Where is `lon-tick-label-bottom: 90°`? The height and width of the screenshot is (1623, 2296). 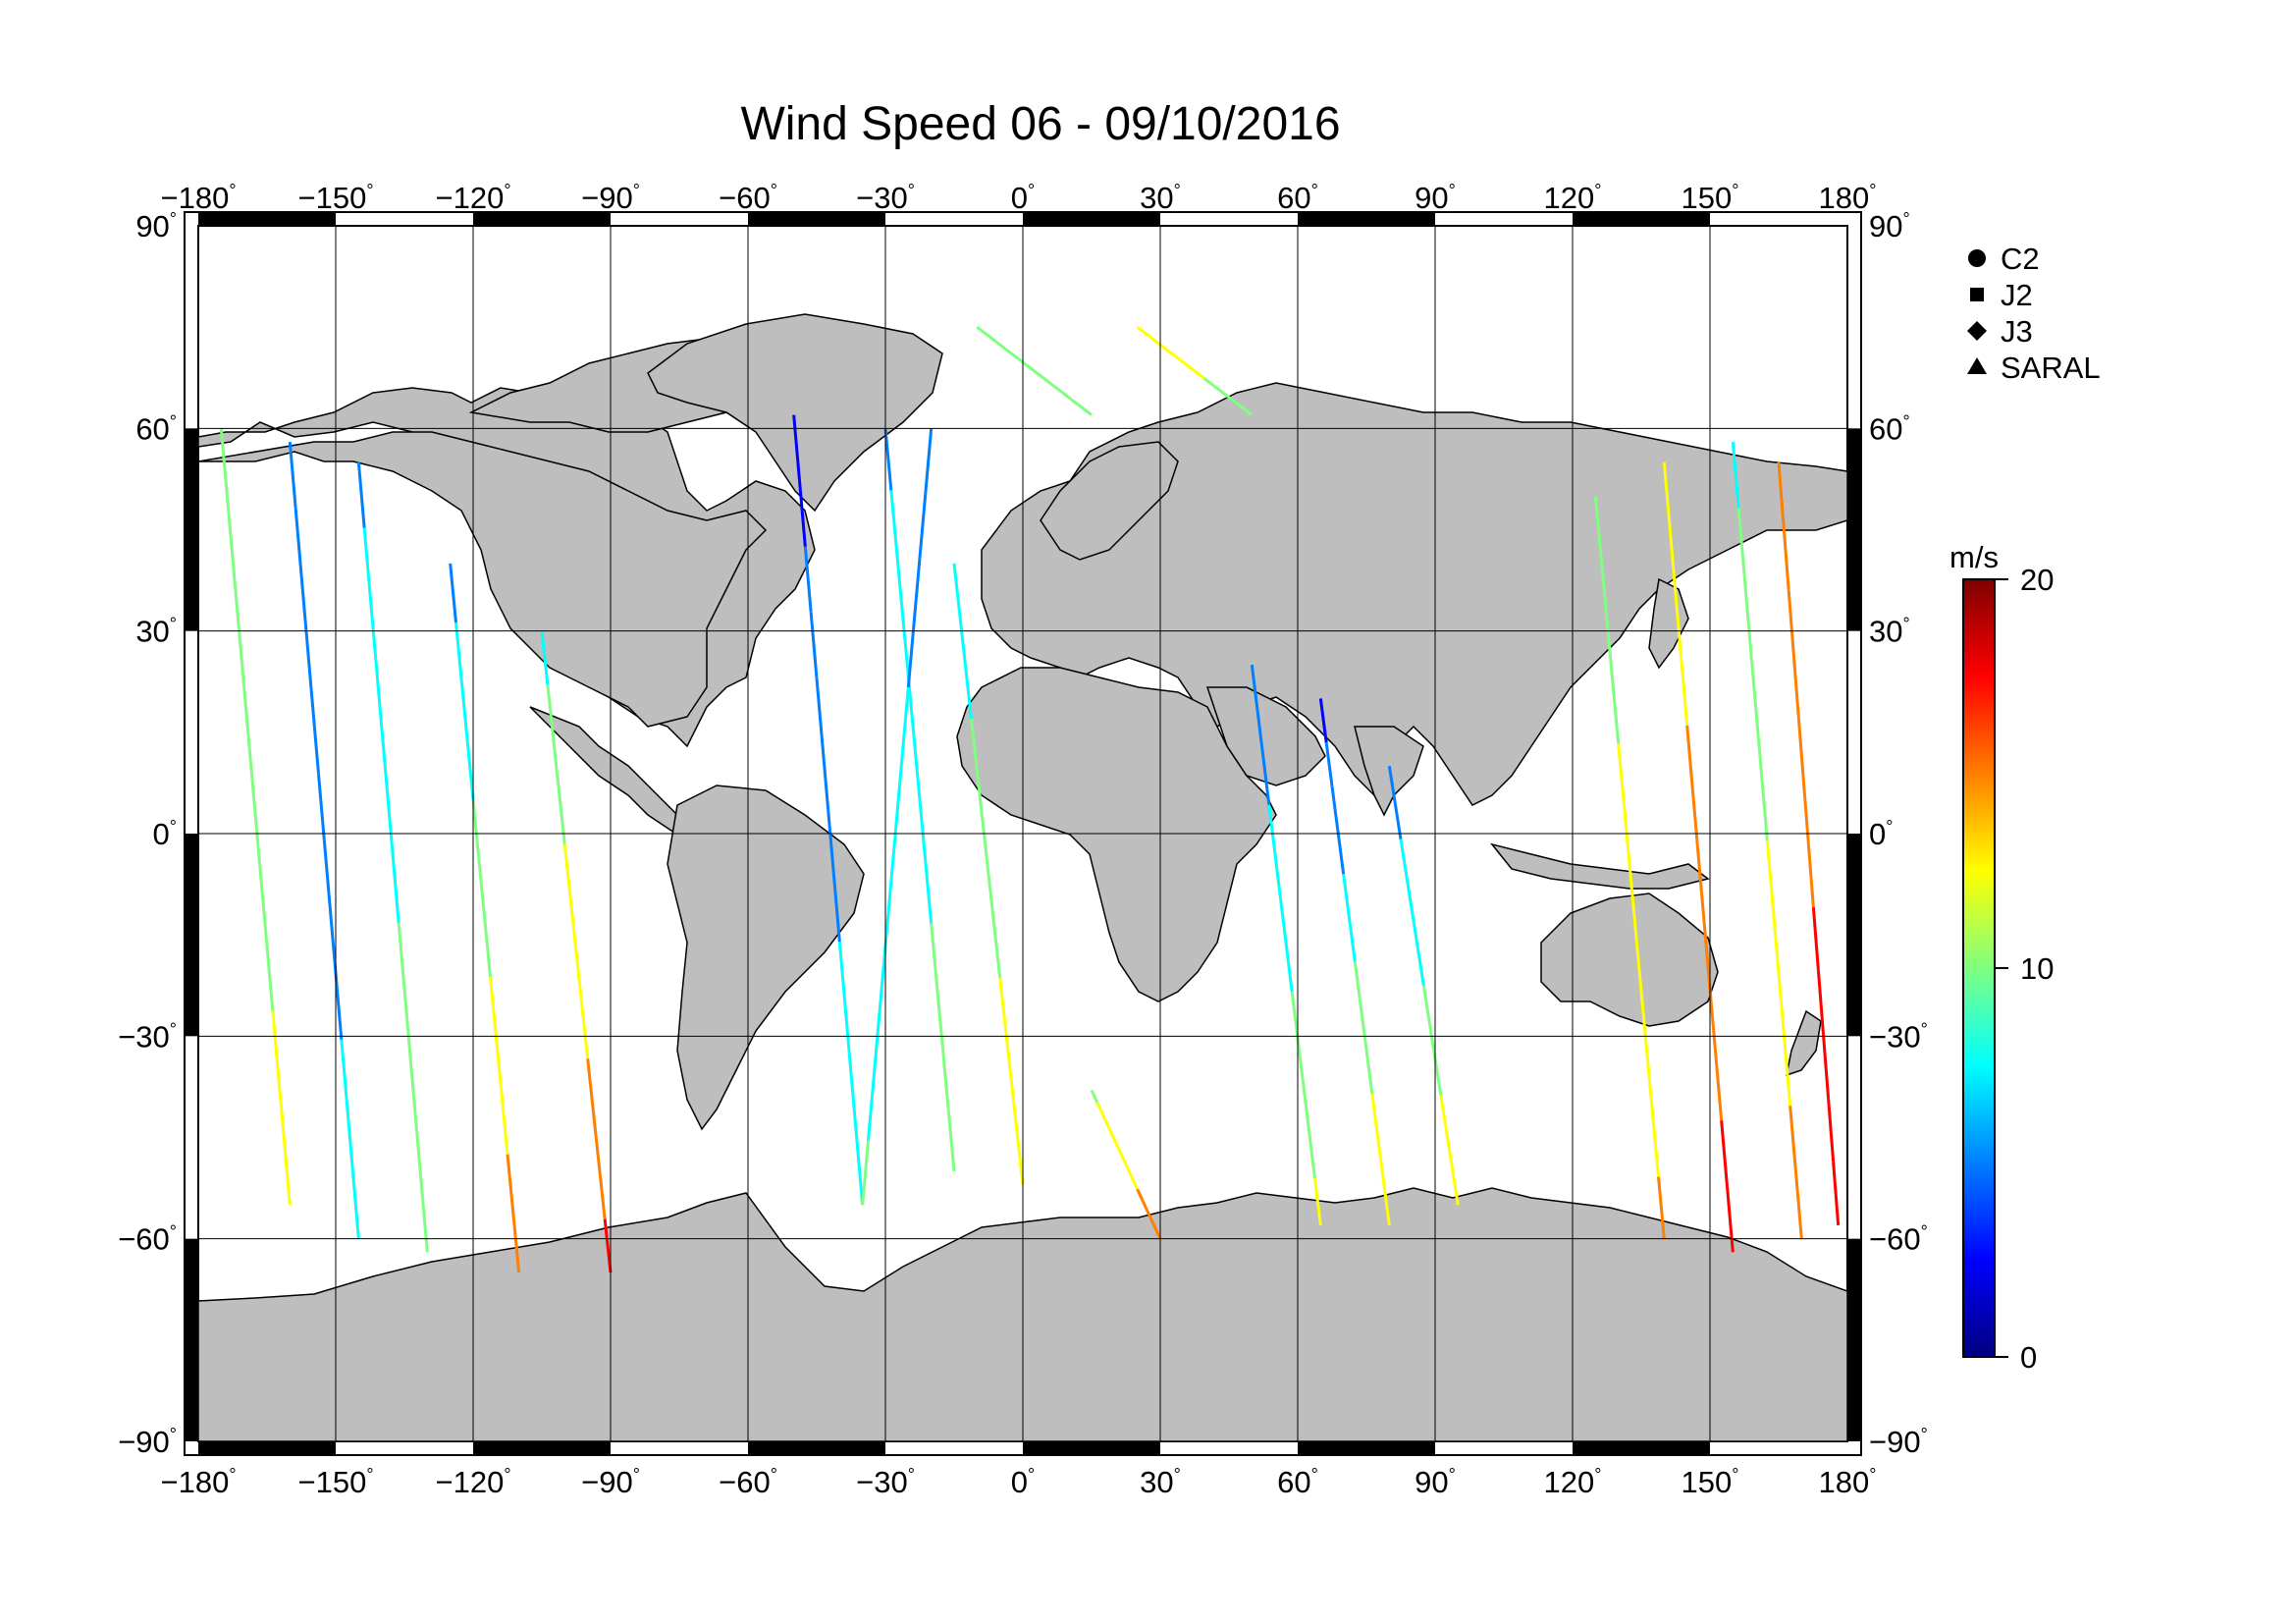 lon-tick-label-bottom: 90° is located at coordinates (1435, 1482).